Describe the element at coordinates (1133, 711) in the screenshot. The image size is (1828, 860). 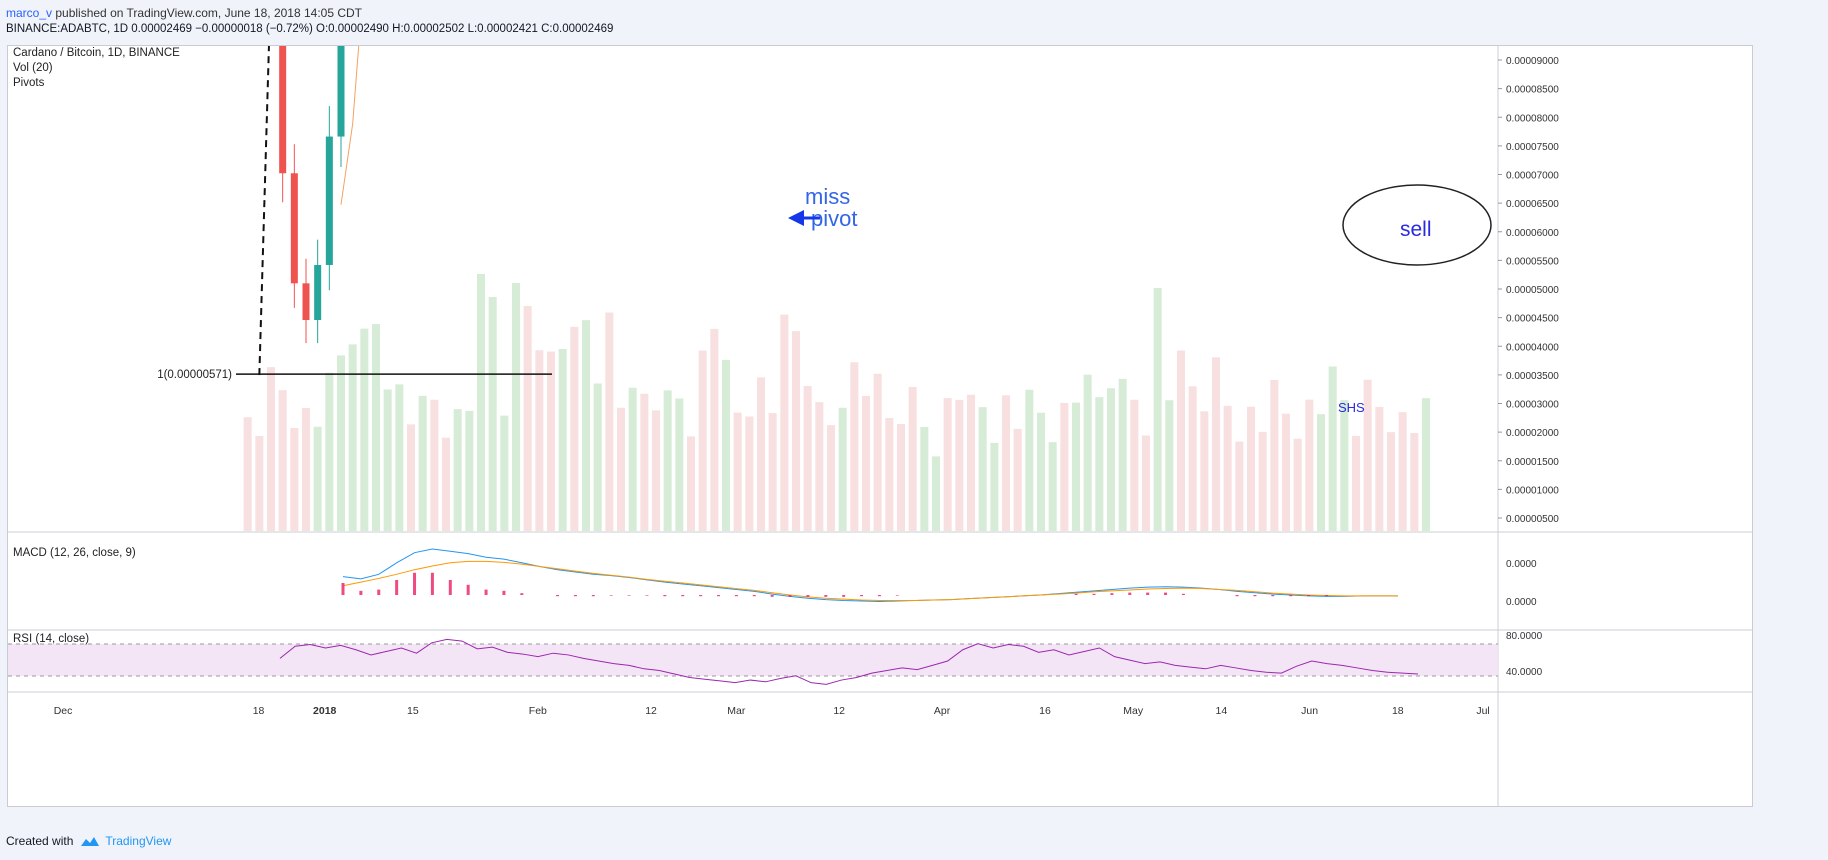
I see `x-tick-label: May` at that location.